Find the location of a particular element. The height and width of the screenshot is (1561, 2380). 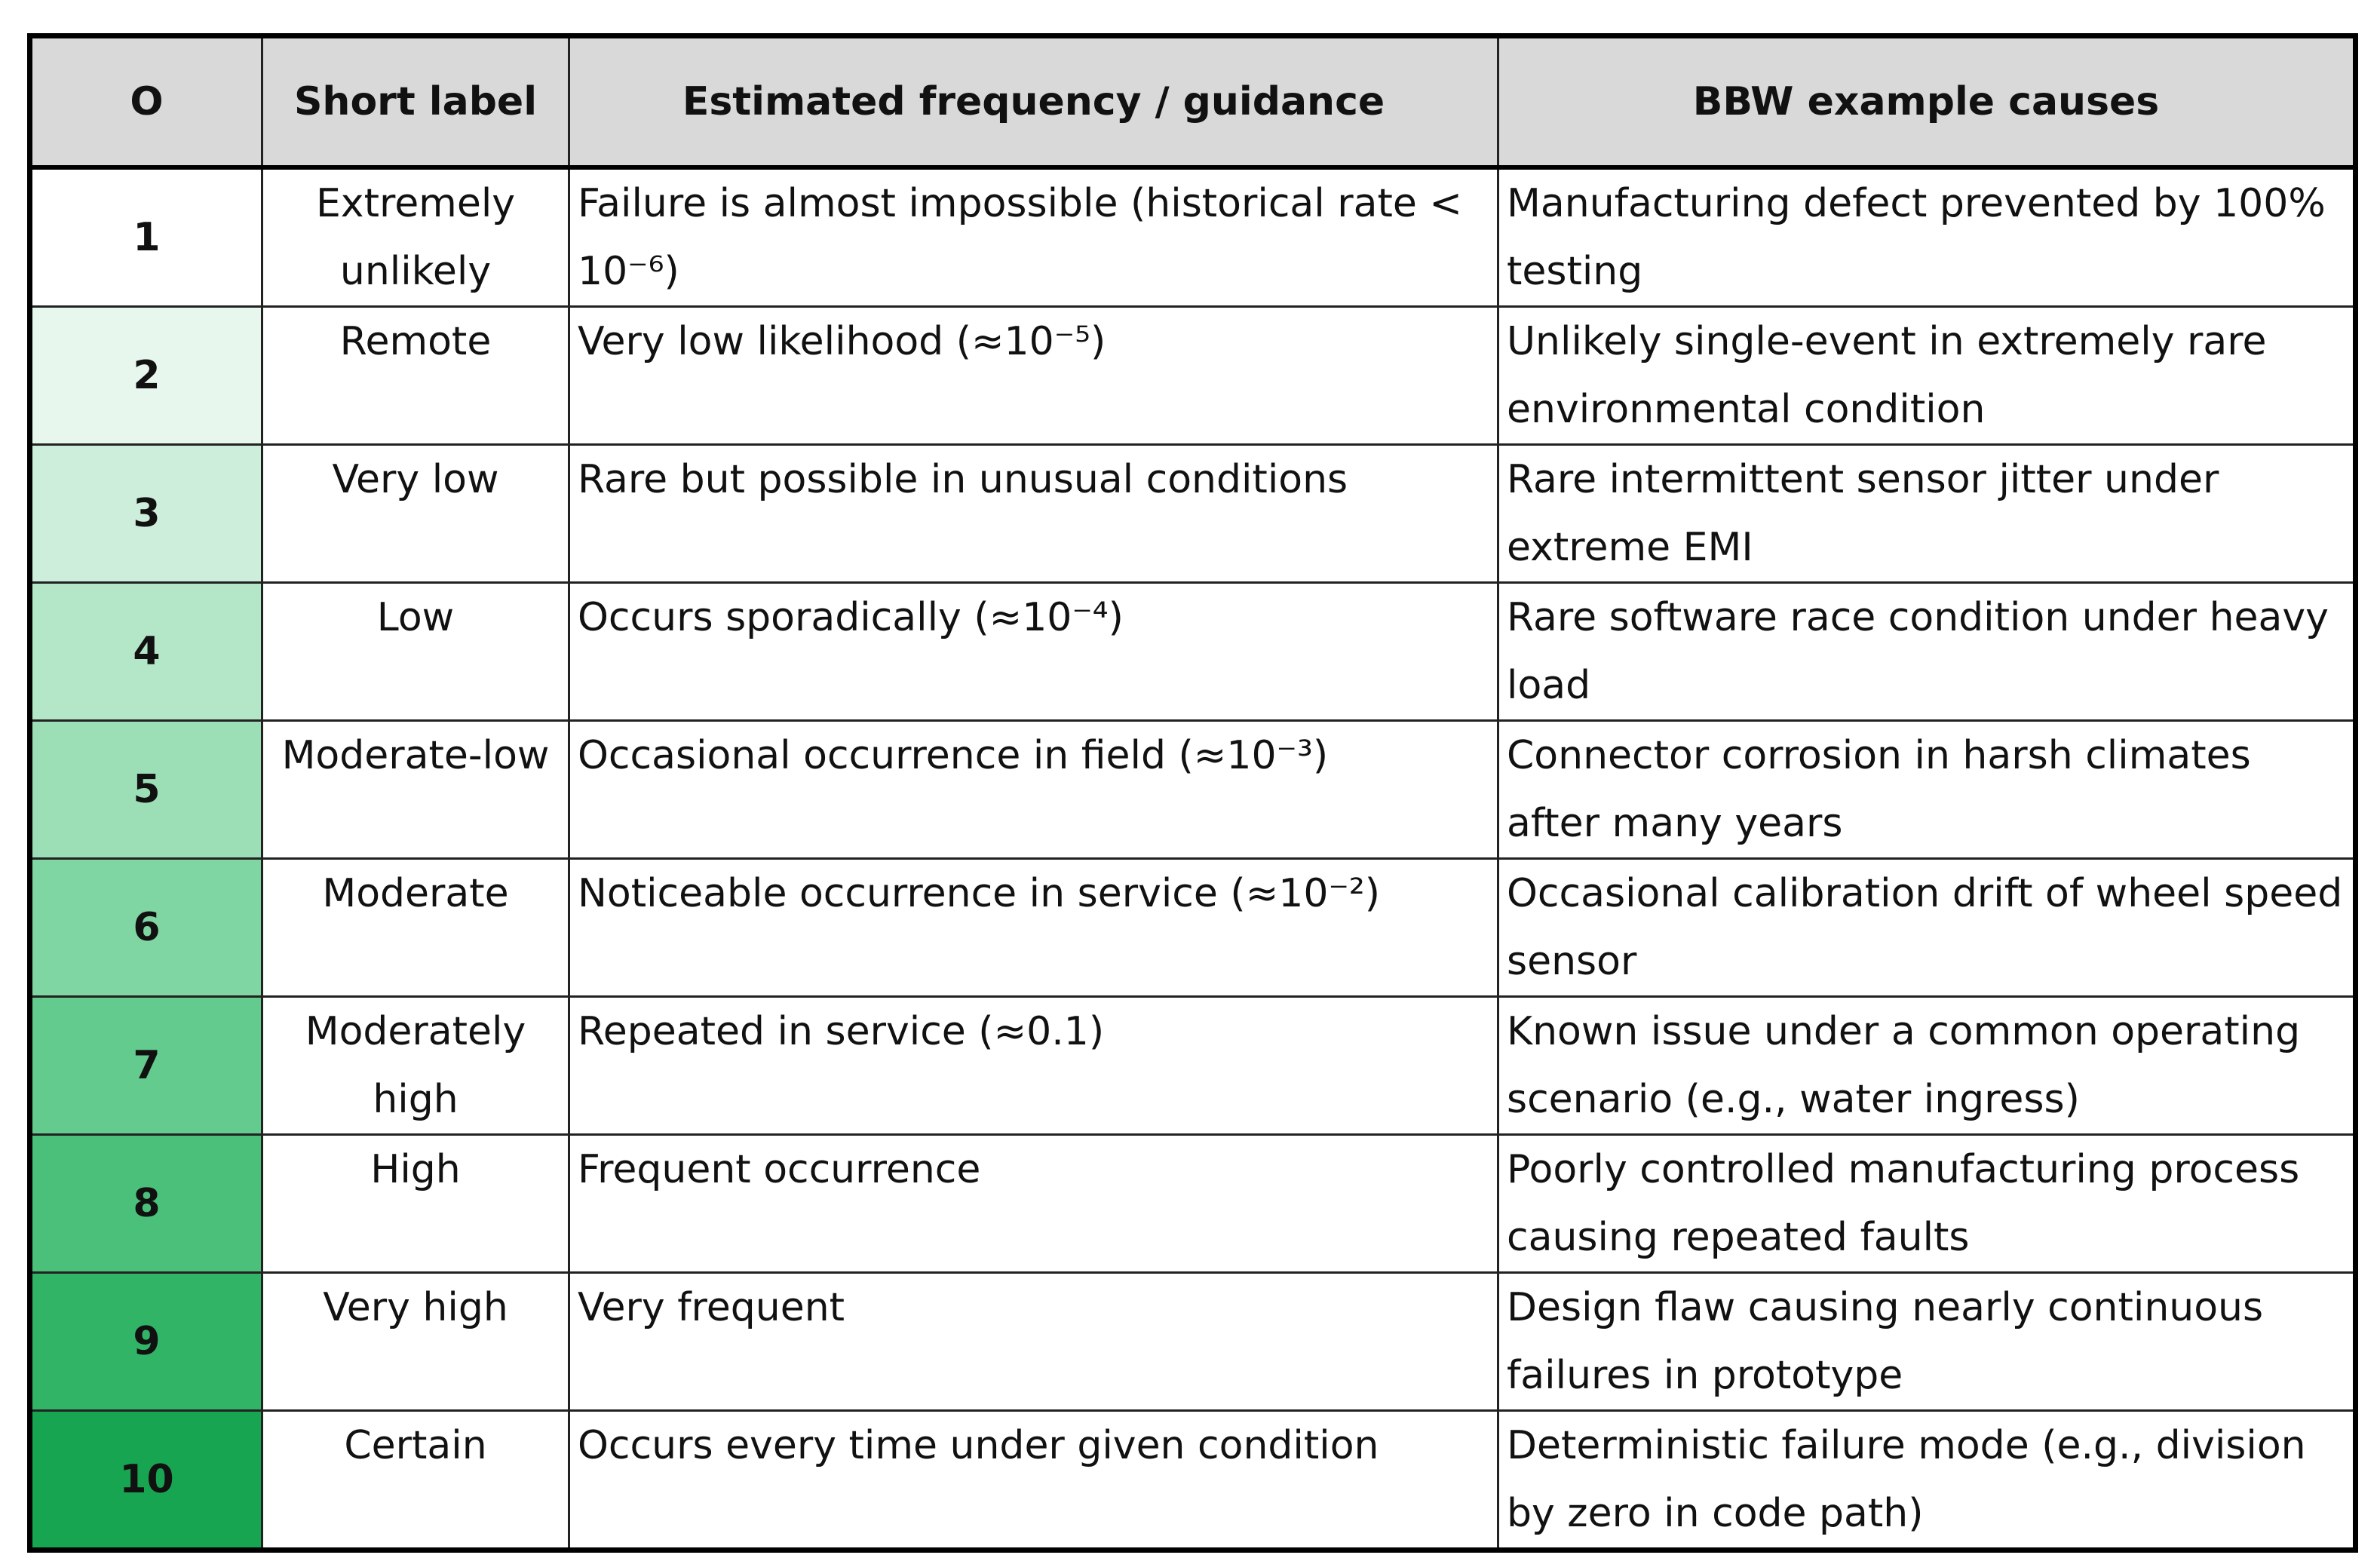

short-label: Remote is located at coordinates (415, 375).